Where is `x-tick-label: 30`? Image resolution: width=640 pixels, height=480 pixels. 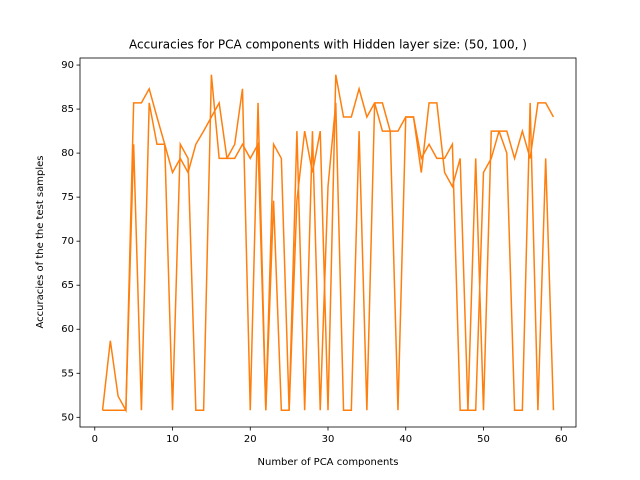 x-tick-label: 30 is located at coordinates (328, 439).